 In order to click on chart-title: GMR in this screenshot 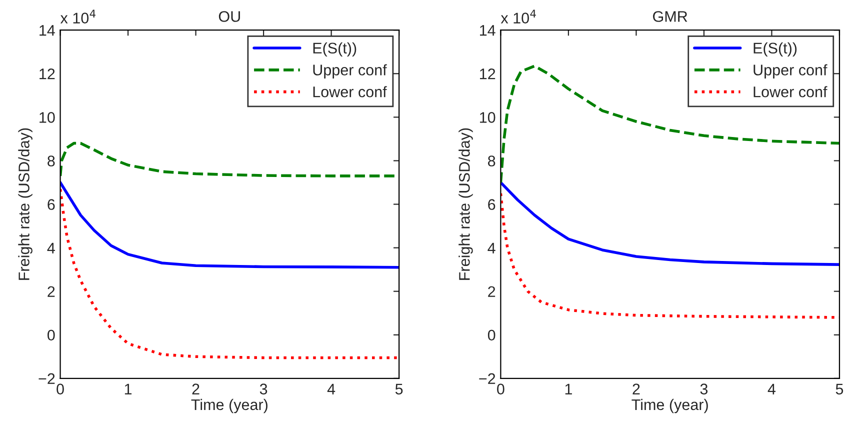, I will do `click(670, 16)`.